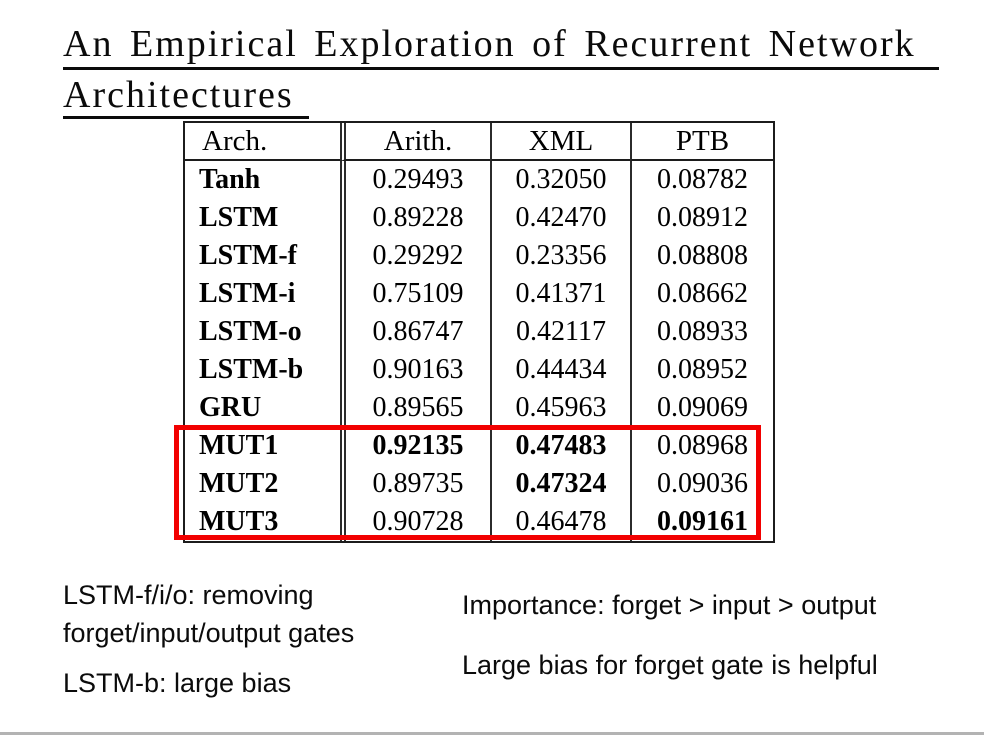  I want to click on arch-cell: GRU, so click(230, 407).